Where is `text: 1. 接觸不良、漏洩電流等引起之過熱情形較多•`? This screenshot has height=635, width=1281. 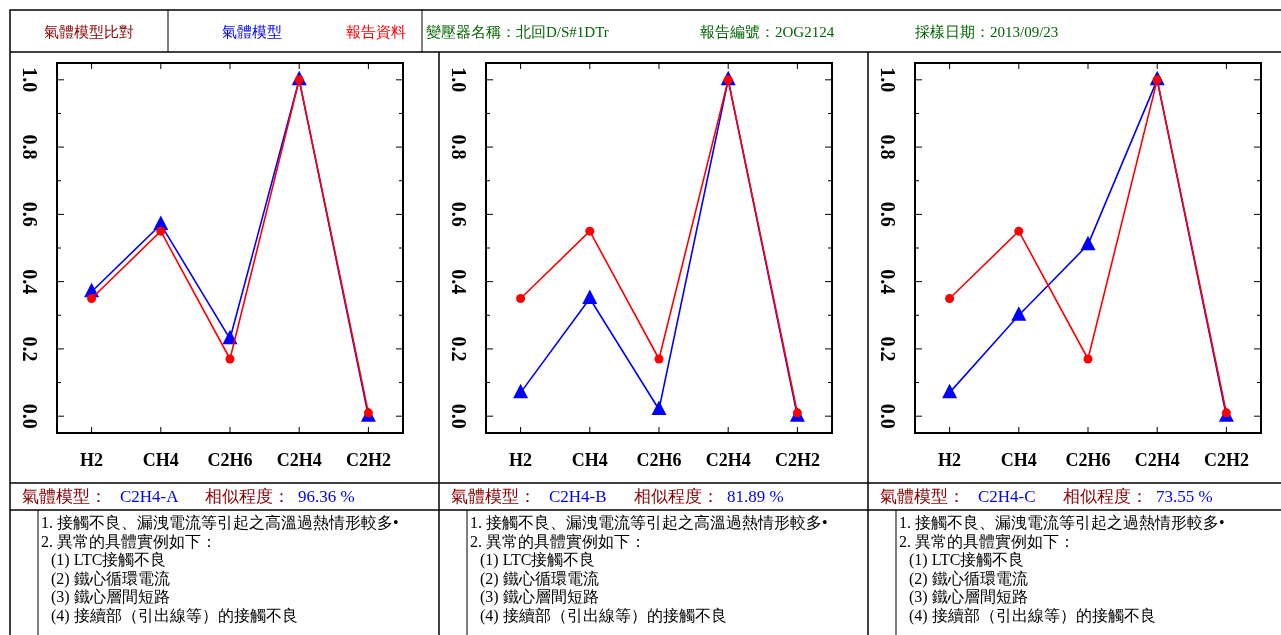 text: 1. 接觸不良、漏洩電流等引起之過熱情形較多• is located at coordinates (1062, 522).